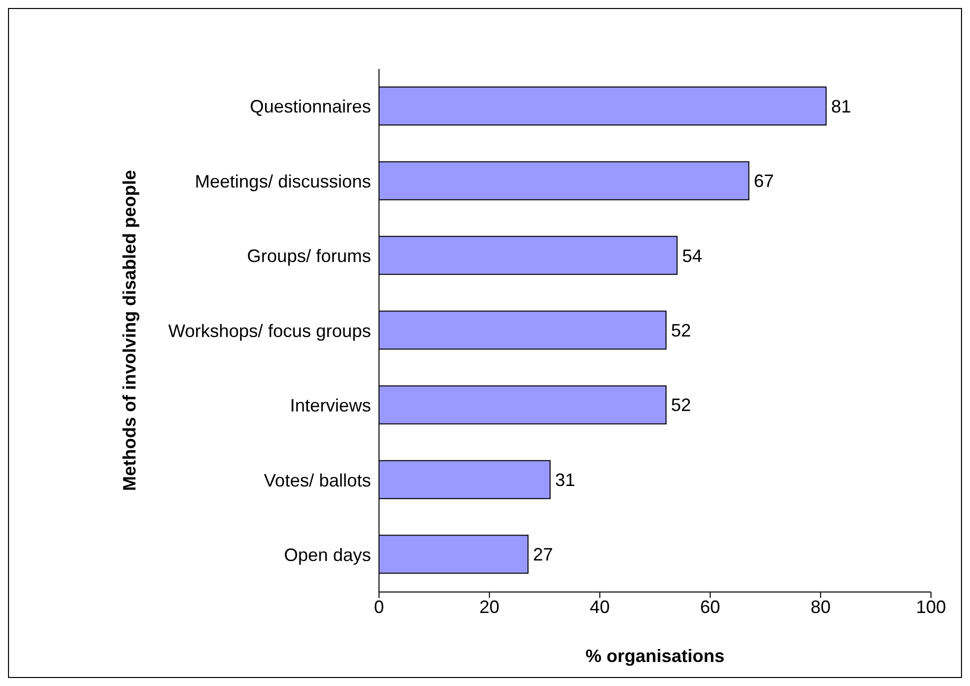 This screenshot has height=686, width=970. What do you see at coordinates (330, 406) in the screenshot?
I see `y-tick-label: Interviews` at bounding box center [330, 406].